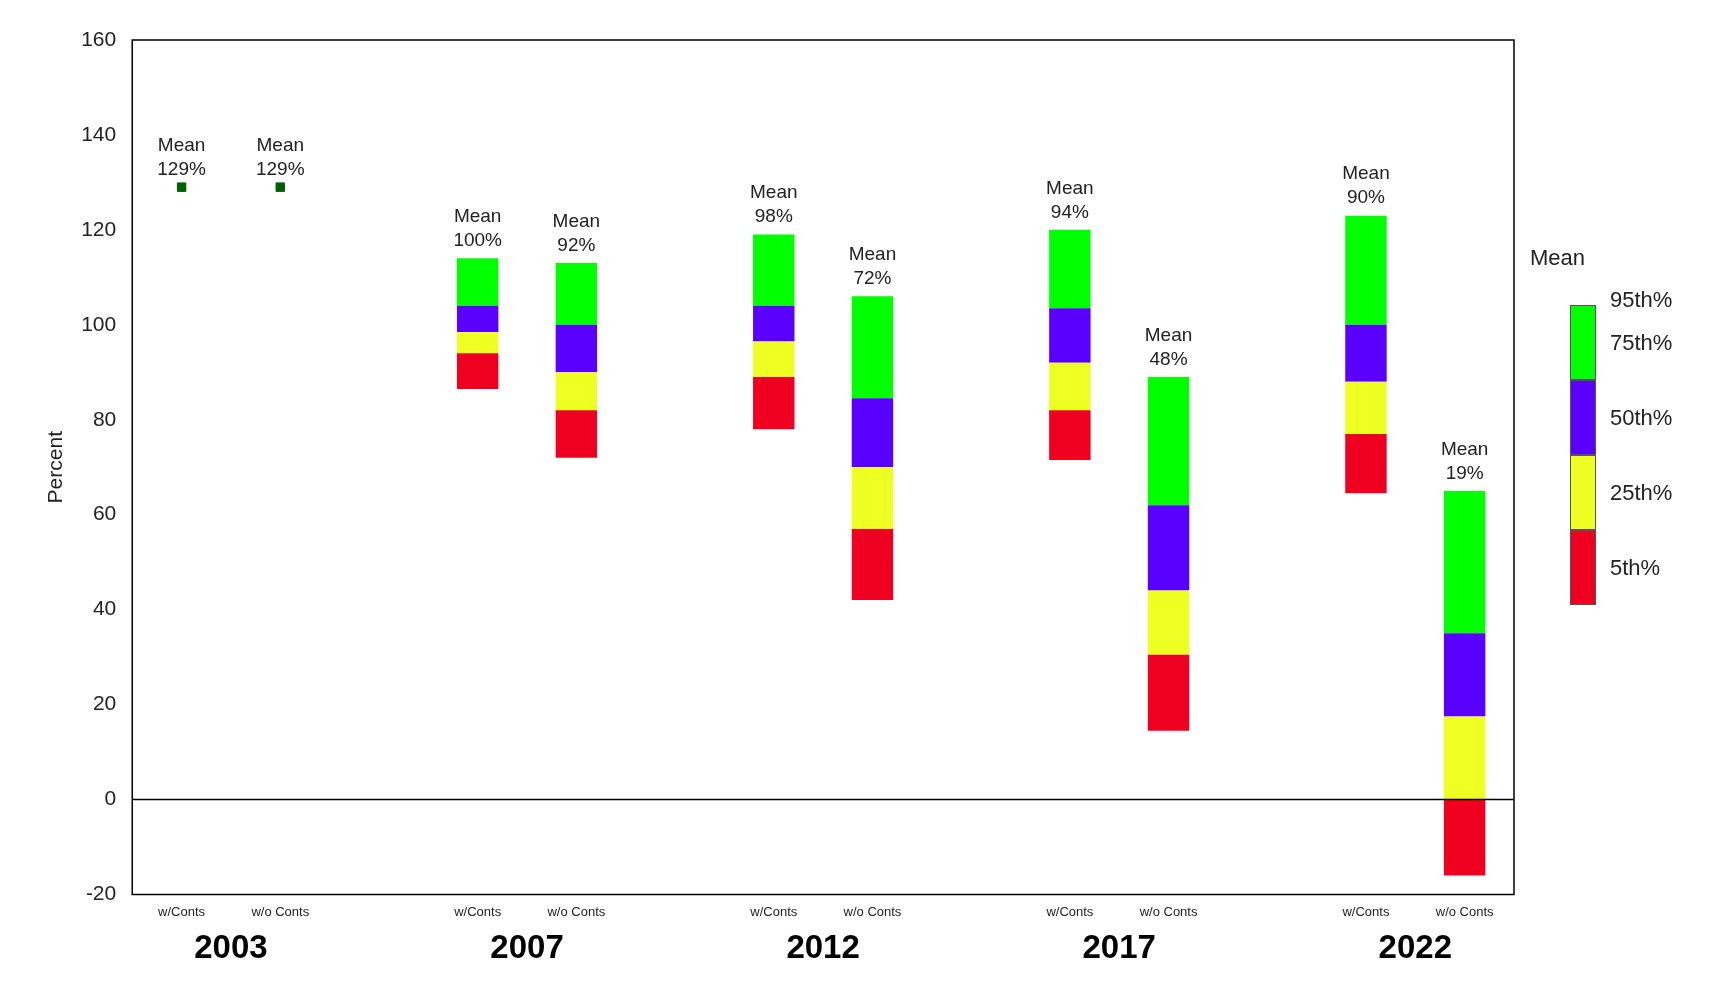 The height and width of the screenshot is (1008, 1736). I want to click on y-tick-label: -20, so click(101, 893).